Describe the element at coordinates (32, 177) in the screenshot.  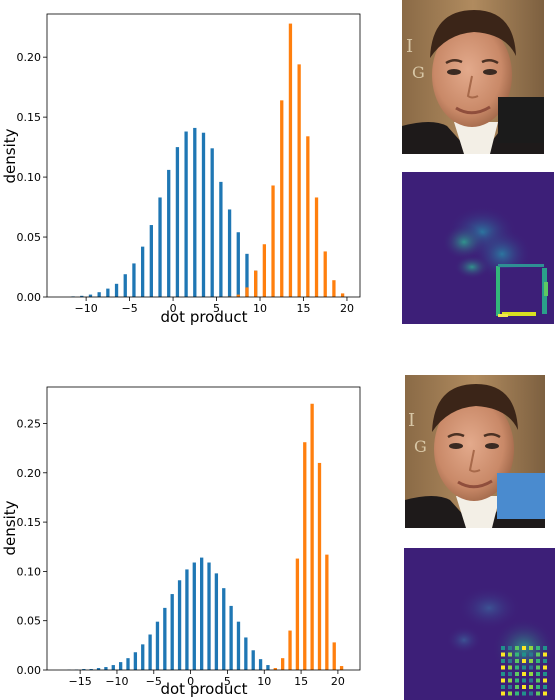
I see `chart-top-y-ticks: 0.00 0.05 0.10 0.15 0.20` at that location.